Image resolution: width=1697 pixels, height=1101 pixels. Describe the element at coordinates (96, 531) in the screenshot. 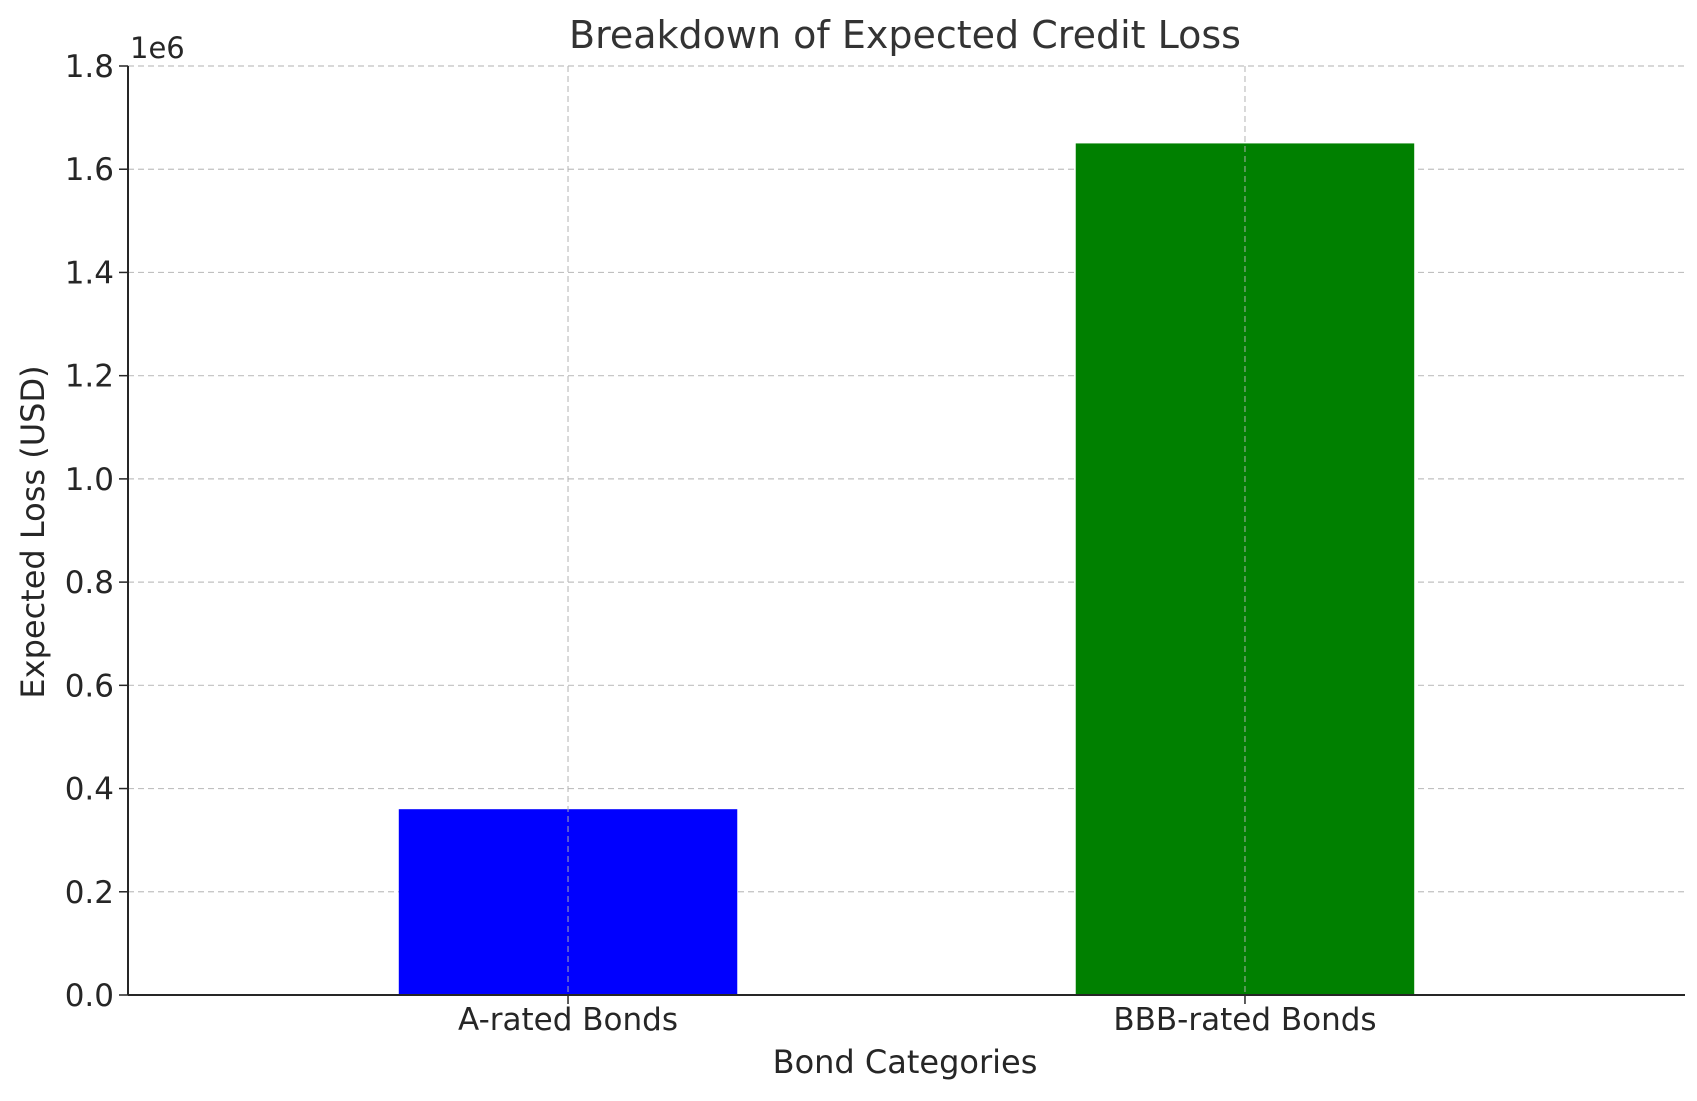

I see `y-axis-ticks: 0.0 0.2 0.4 0.6 0.8 1.0 1.2 1.4 1.6 1.8` at that location.